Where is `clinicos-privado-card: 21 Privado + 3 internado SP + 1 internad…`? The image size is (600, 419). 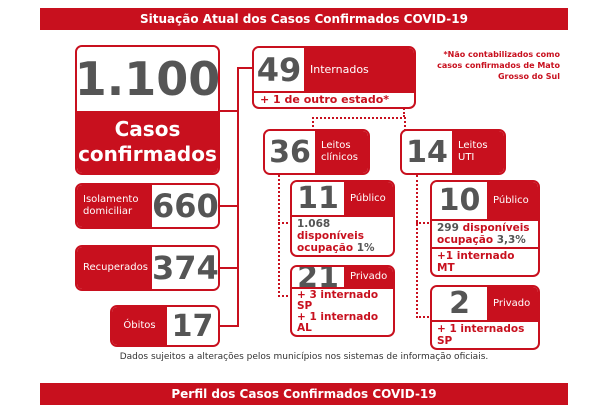
clinicos-privado-card: 21 Privado + 3 internado SP + 1 internad… is located at coordinates (342, 301).